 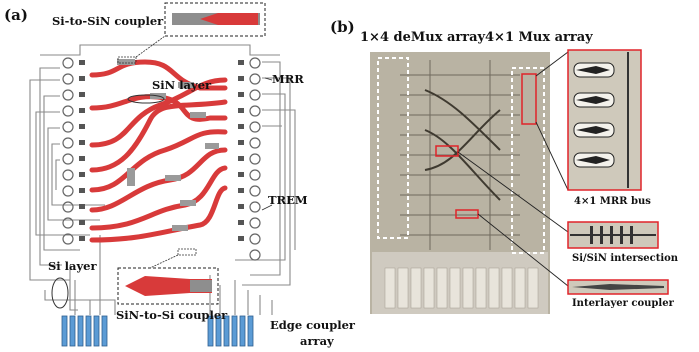 I want to click on si-wiring-right, so click(x=252, y=188).